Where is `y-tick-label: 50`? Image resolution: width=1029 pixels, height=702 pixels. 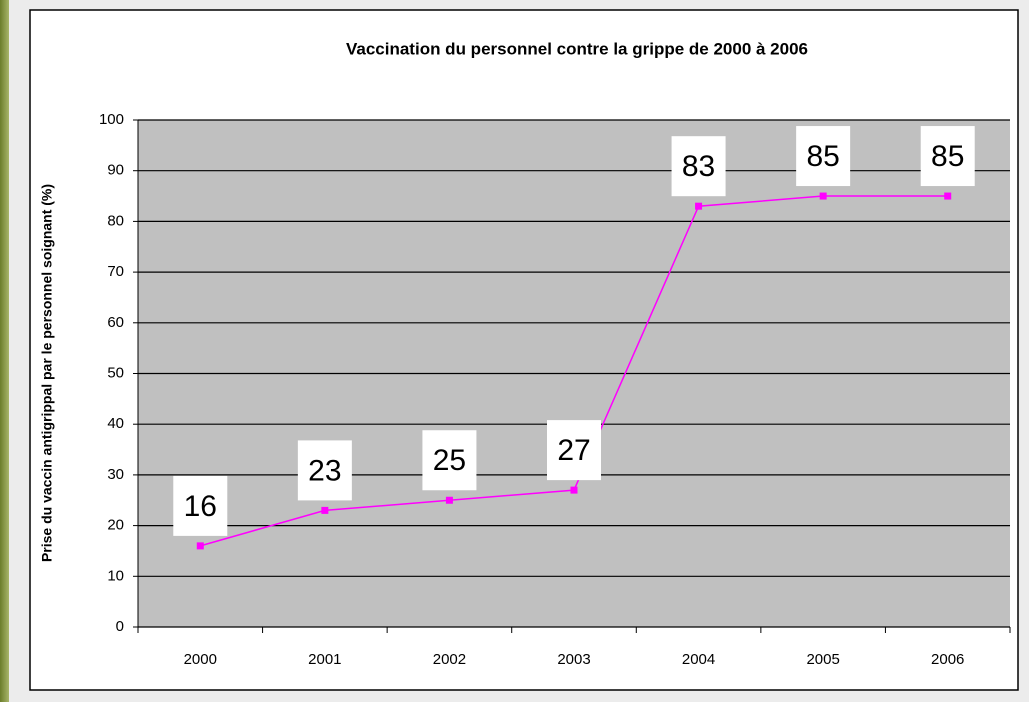 y-tick-label: 50 is located at coordinates (115, 372).